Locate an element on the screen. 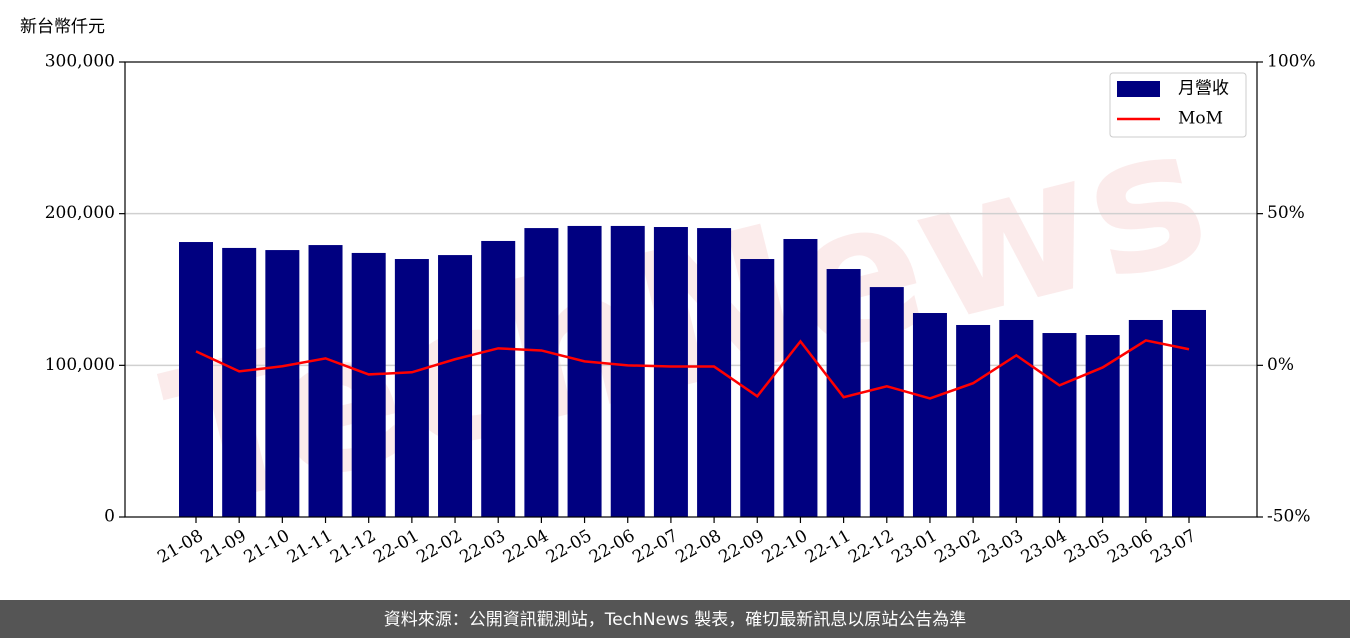 This screenshot has width=1350, height=638. x-tick-label: 22-02 is located at coordinates (439, 547).